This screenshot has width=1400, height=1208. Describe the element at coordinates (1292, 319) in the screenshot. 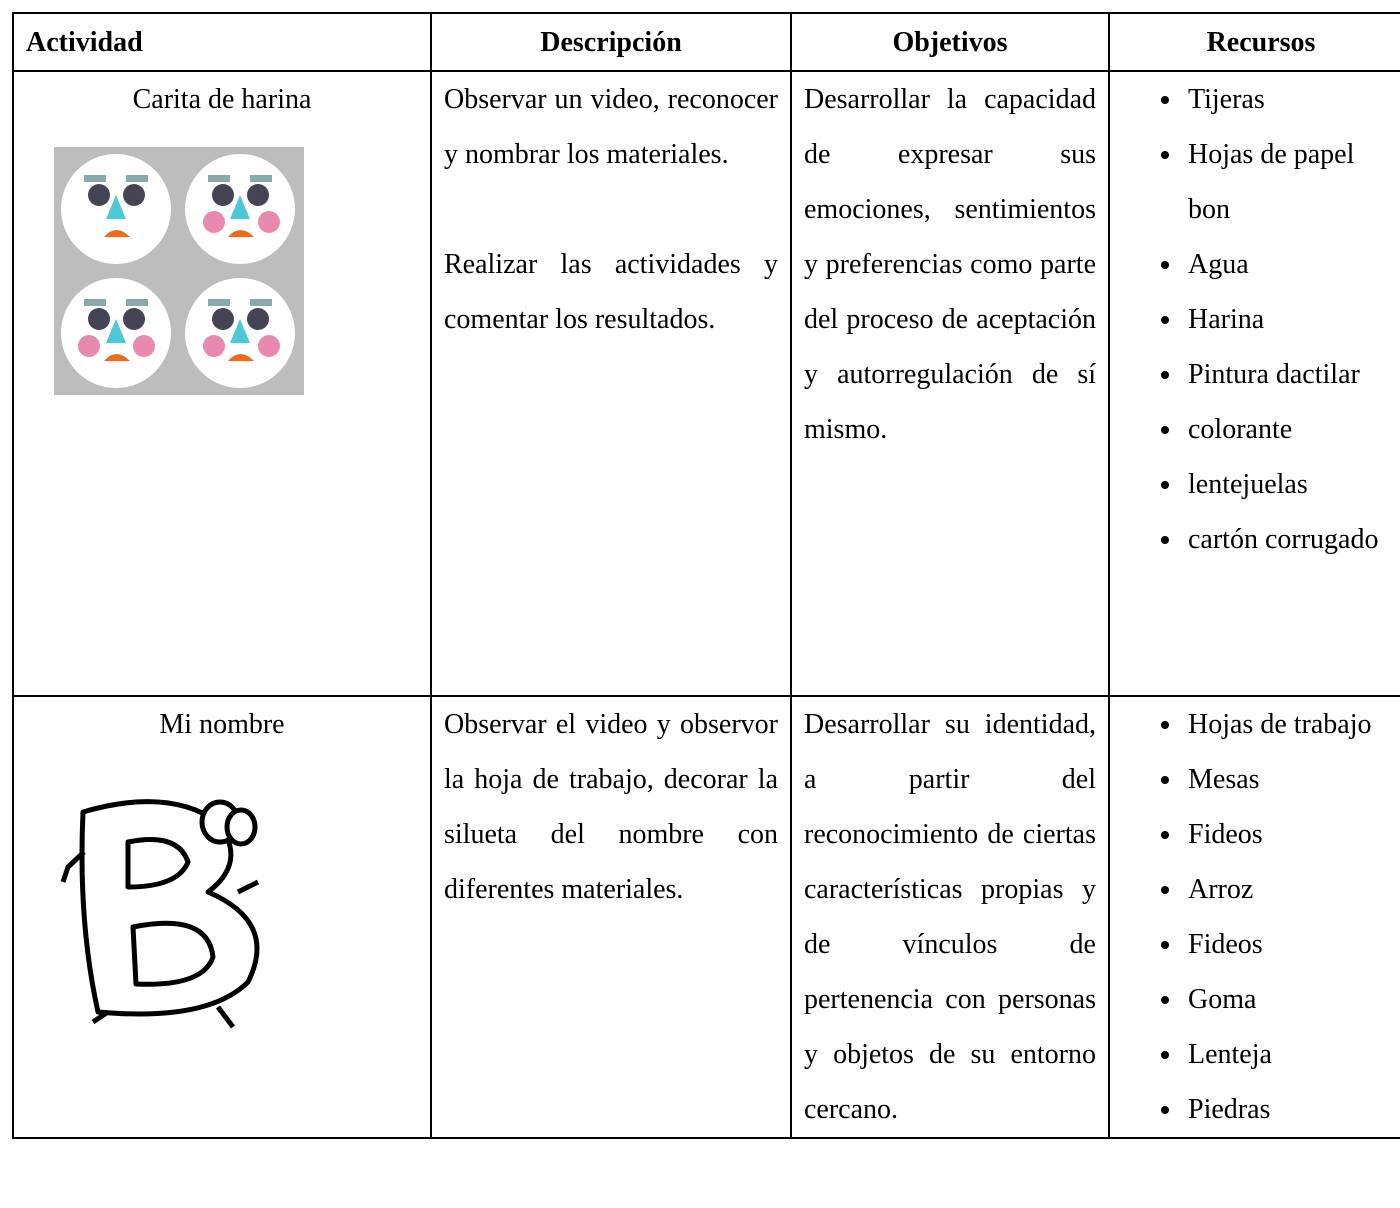

I see `resource-item: Harina` at that location.